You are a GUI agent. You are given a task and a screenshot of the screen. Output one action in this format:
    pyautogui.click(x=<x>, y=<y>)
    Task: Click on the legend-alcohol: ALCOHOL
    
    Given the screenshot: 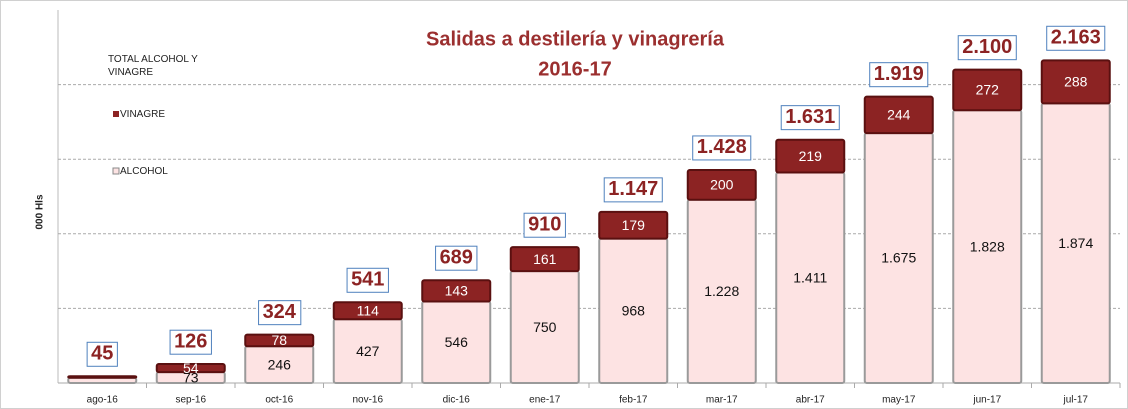 What is the action you would take?
    pyautogui.click(x=144, y=171)
    